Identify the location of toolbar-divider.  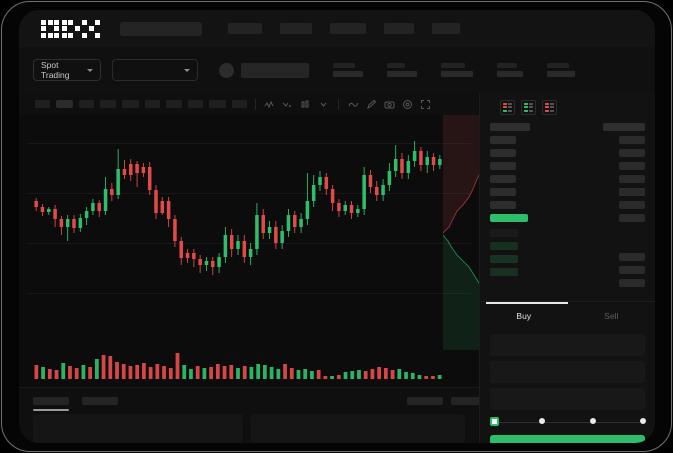
(255, 104).